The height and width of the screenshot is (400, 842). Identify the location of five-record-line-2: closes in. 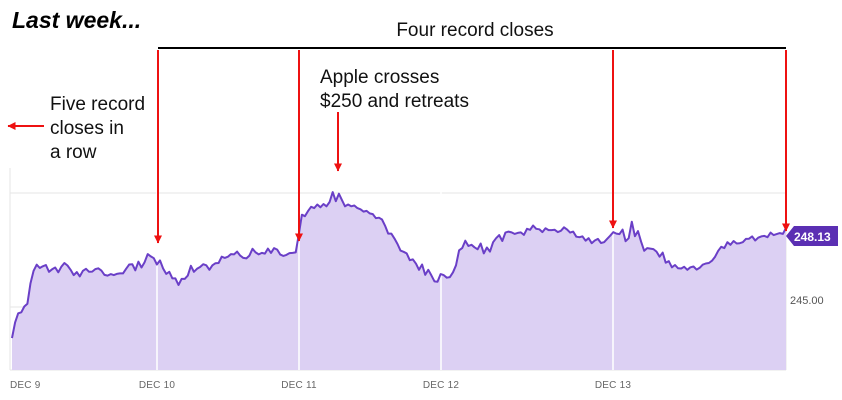
(87, 128).